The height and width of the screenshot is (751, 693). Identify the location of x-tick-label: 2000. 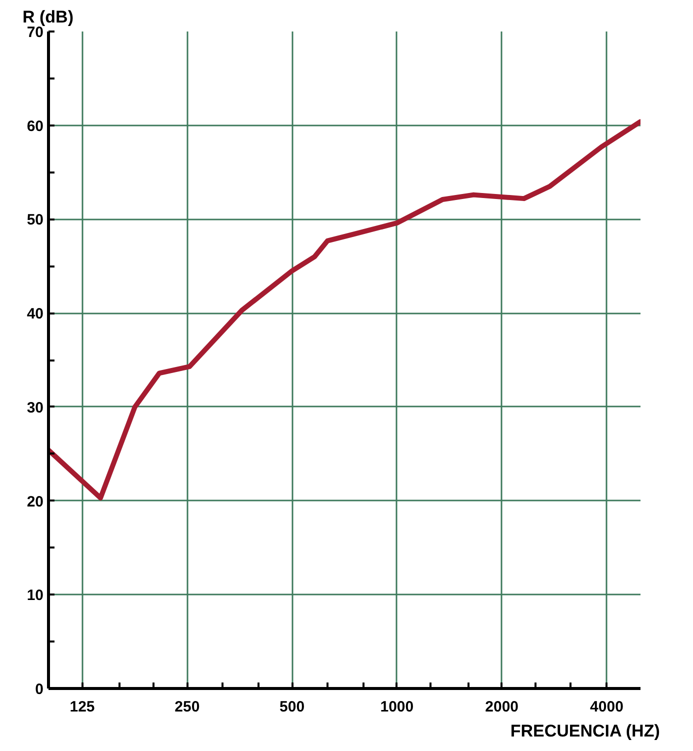
(502, 707).